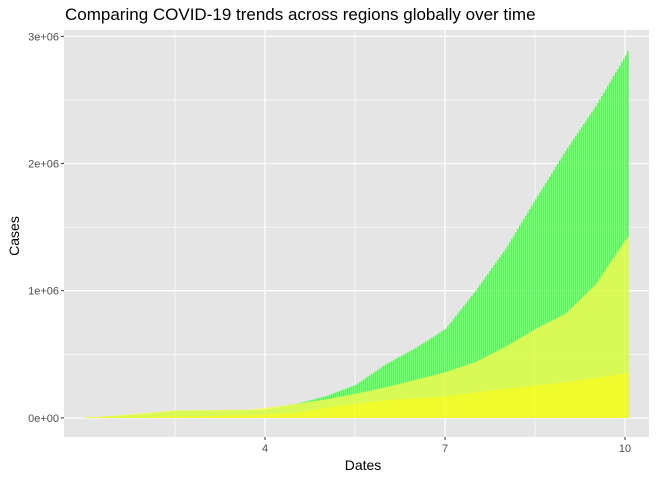  What do you see at coordinates (43, 165) in the screenshot?
I see `y-tick-label: 2e+06` at bounding box center [43, 165].